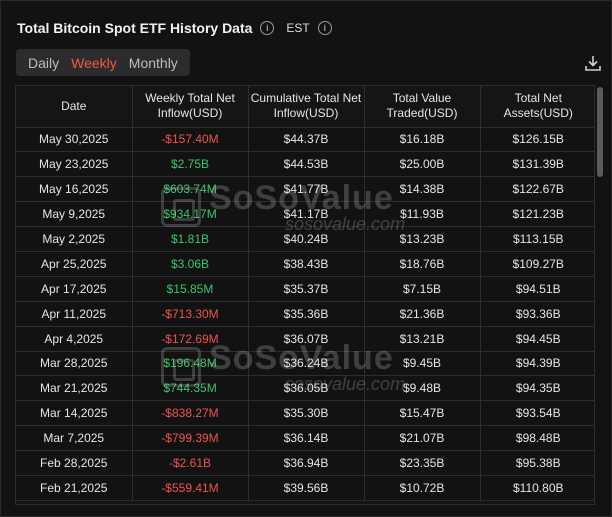 This screenshot has height=517, width=612. I want to click on cell-value-traded: $13.21B, so click(422, 339).